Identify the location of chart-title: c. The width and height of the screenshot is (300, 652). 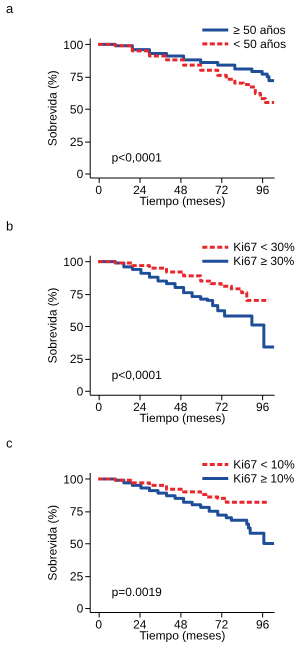
(9, 443).